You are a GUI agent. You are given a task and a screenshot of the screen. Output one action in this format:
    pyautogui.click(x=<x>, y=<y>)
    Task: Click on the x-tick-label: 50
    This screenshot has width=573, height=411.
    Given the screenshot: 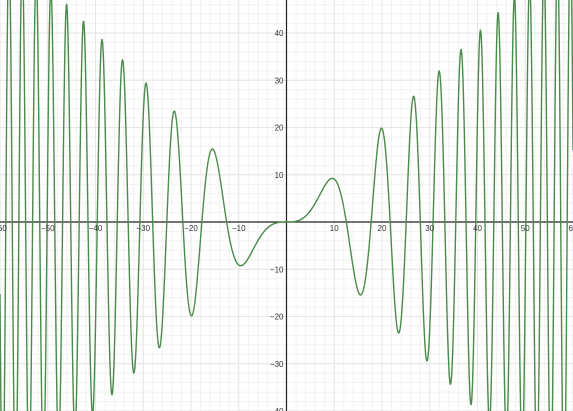 What is the action you would take?
    pyautogui.click(x=525, y=228)
    